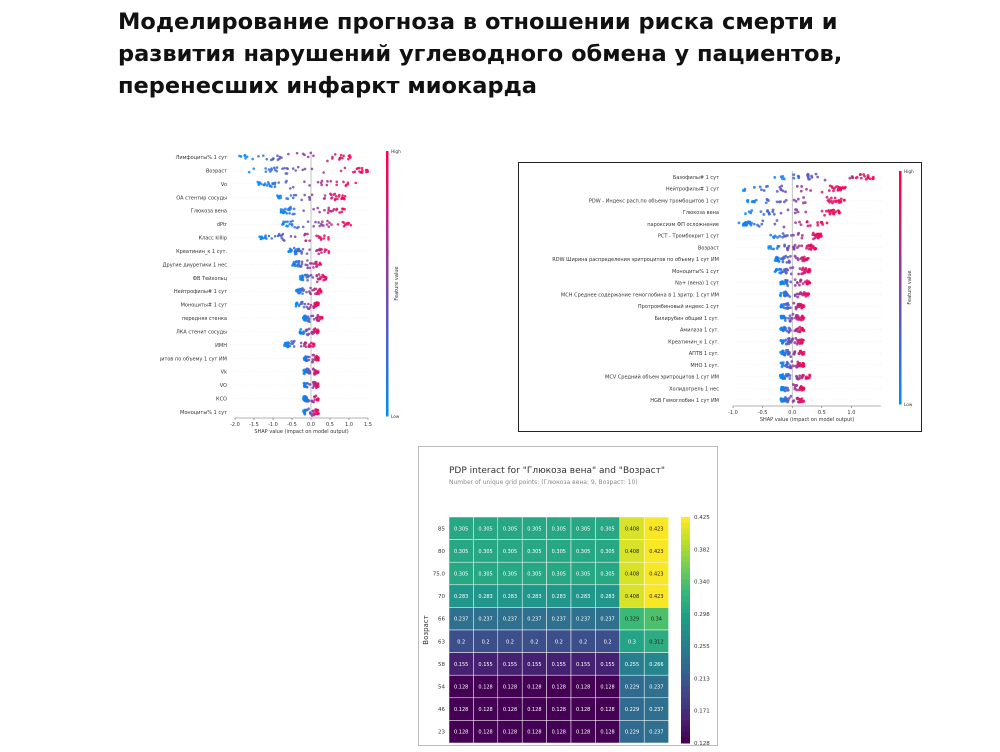 This screenshot has height=752, width=1000. I want to click on feature-label: Глюкоза вена, so click(209, 212).